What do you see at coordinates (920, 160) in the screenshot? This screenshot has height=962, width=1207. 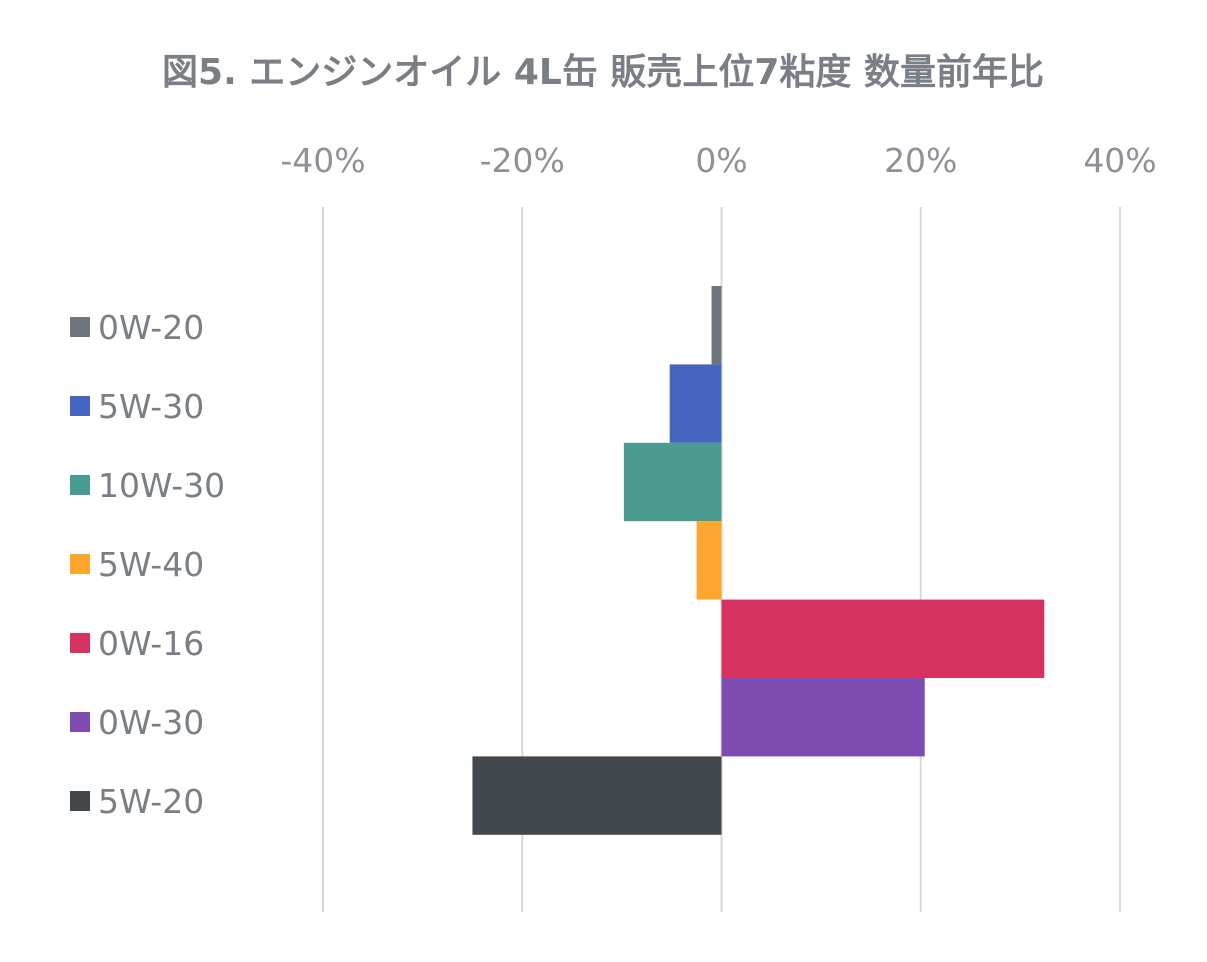 I see `x-tick-label: 20%` at bounding box center [920, 160].